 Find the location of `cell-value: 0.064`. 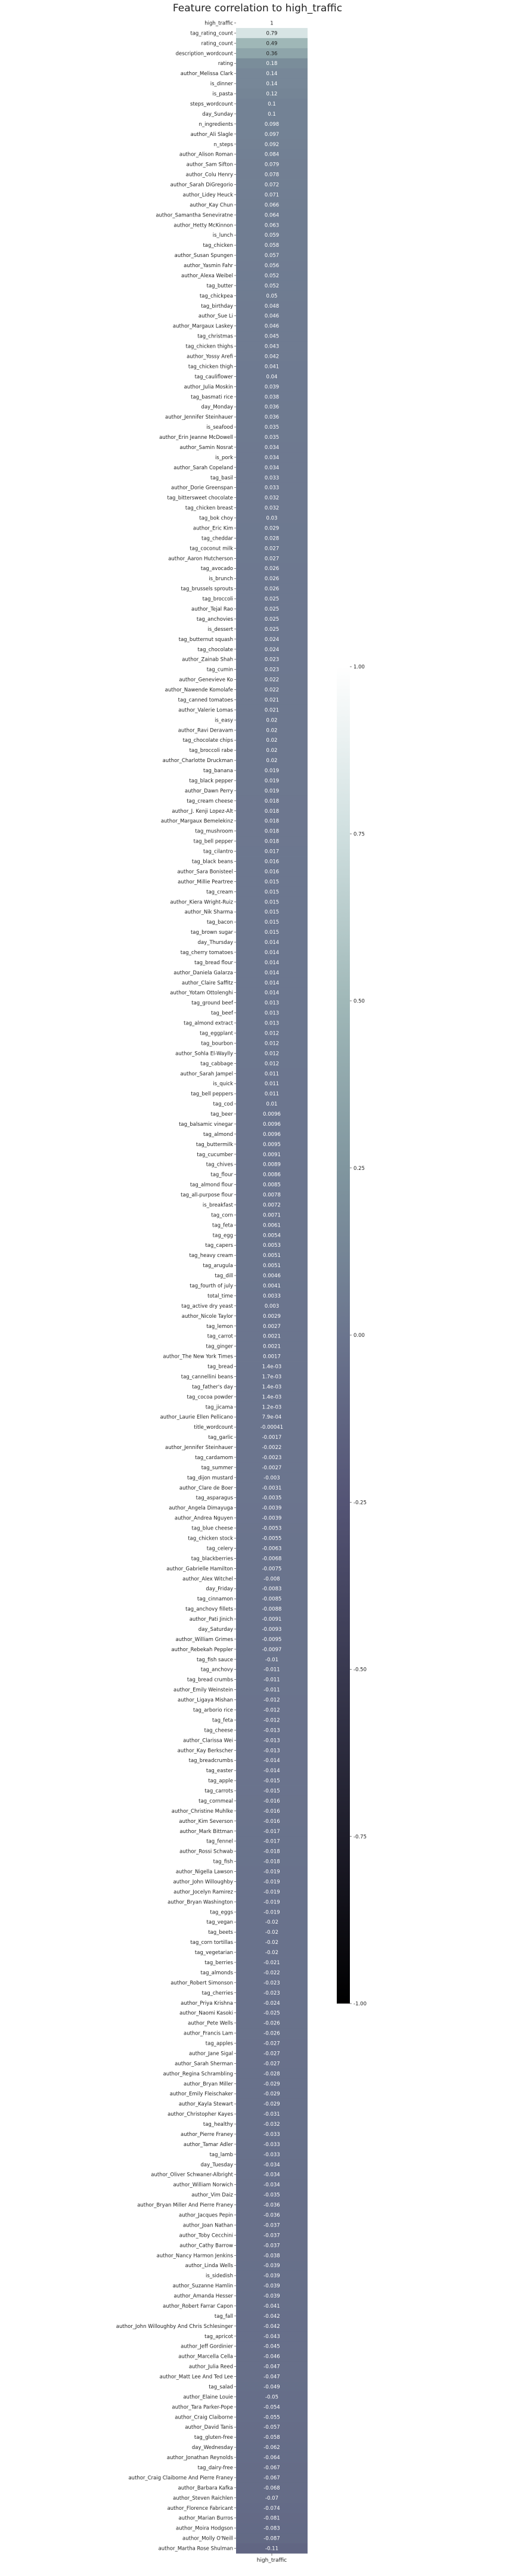

cell-value: 0.064 is located at coordinates (272, 215).